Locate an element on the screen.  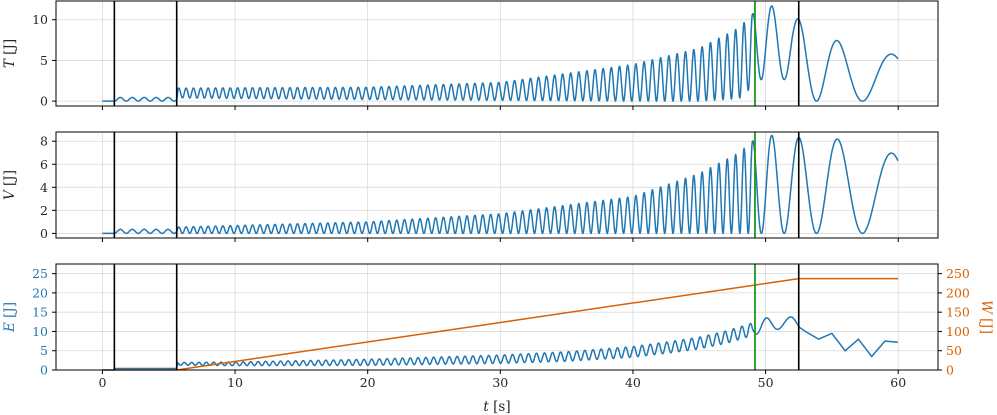
y-tick-label: 25 is located at coordinates (40, 273).